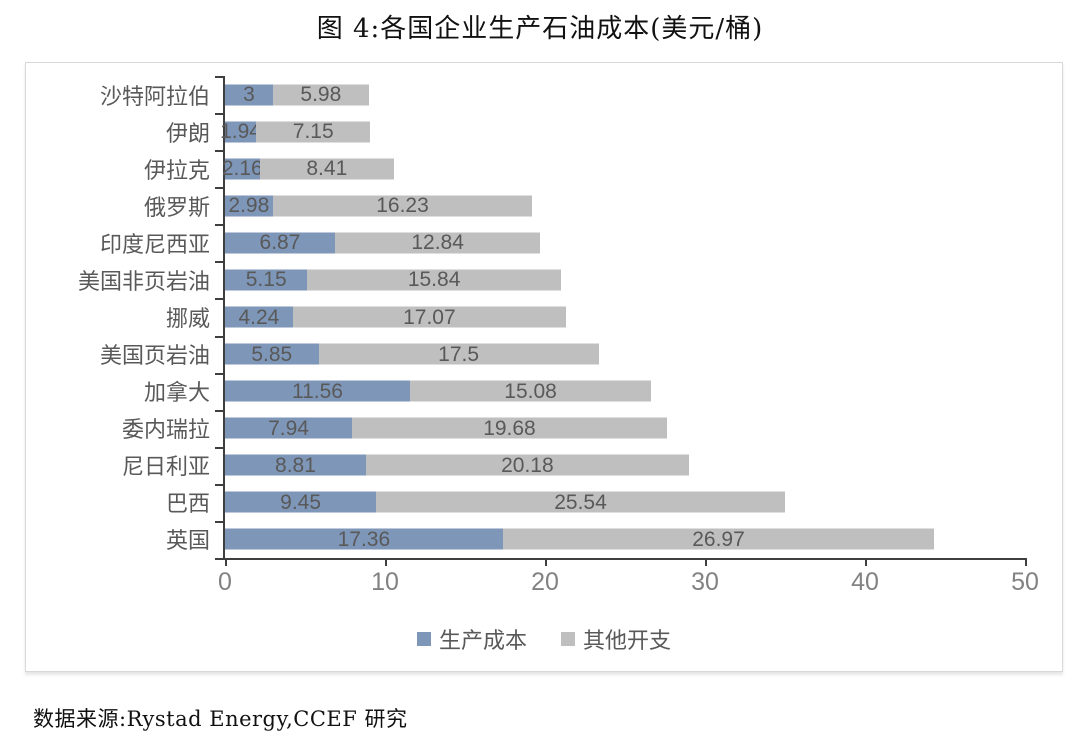 Image resolution: width=1080 pixels, height=737 pixels. I want to click on bar-segment-production-cost: 8.81, so click(295, 465).